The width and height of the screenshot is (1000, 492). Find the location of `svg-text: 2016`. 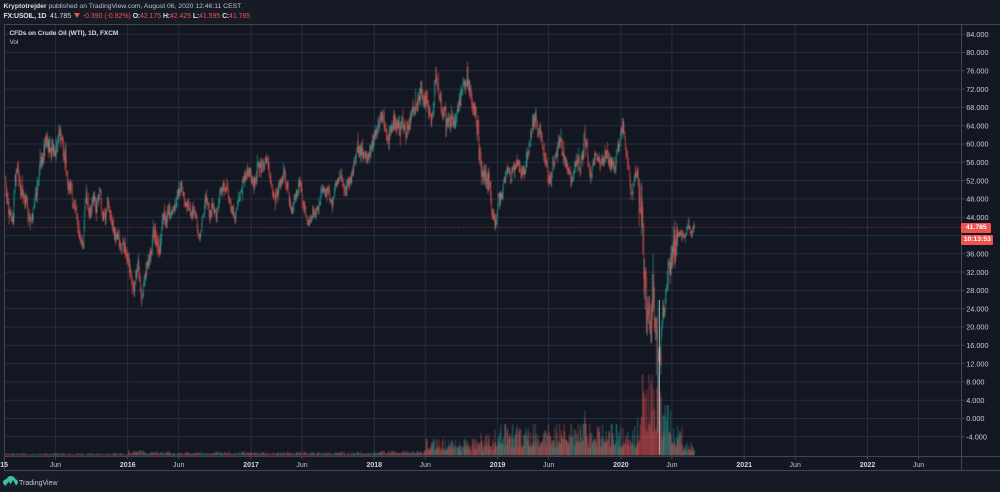

svg-text: 2016 is located at coordinates (128, 465).